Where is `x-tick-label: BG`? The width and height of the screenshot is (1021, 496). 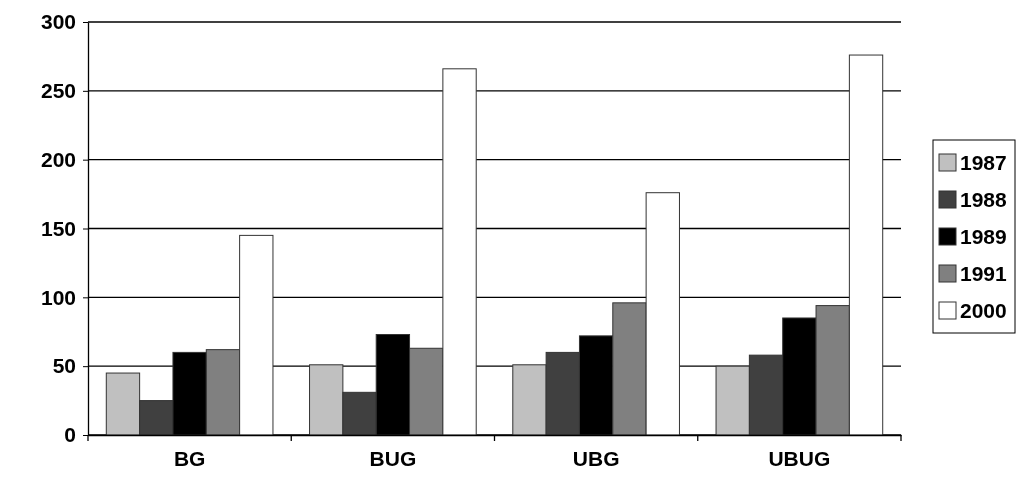
x-tick-label: BG is located at coordinates (189, 458).